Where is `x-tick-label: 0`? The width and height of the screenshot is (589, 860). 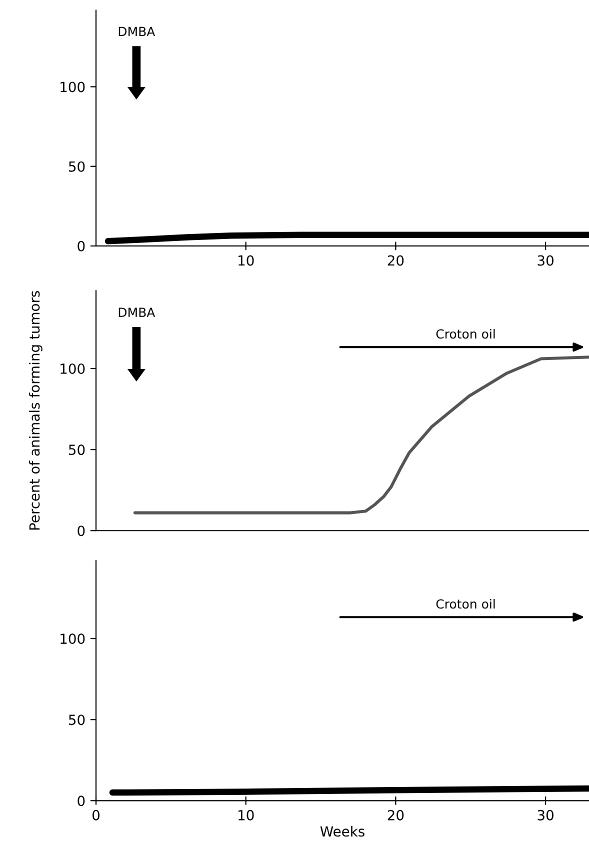
x-tick-label: 0 is located at coordinates (96, 815).